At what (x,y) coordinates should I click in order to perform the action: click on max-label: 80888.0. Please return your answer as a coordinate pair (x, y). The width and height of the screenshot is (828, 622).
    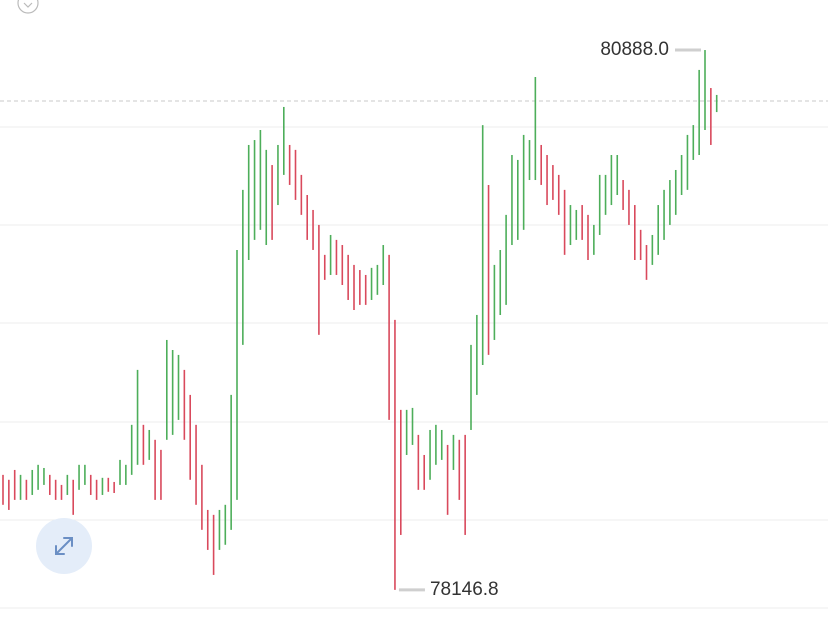
    Looking at the image, I should click on (634, 49).